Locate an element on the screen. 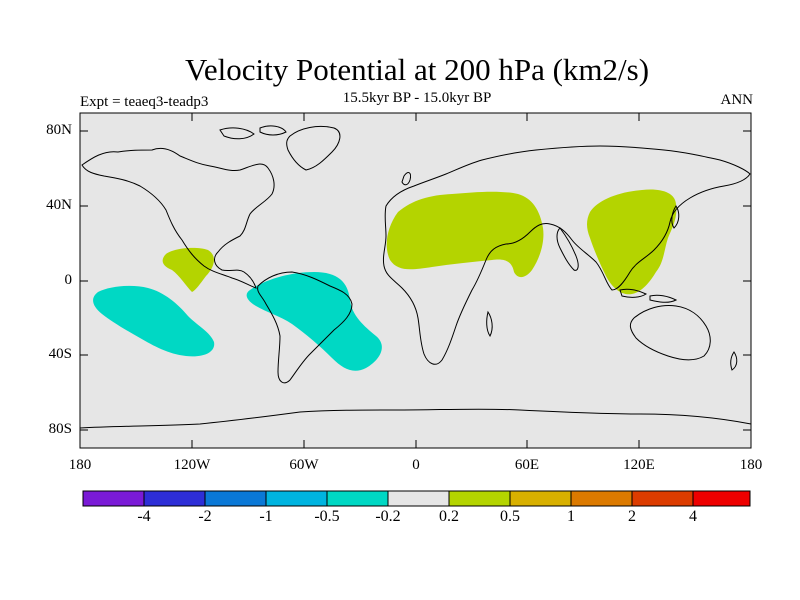 This screenshot has height=600, width=800. india-outline is located at coordinates (567, 249).